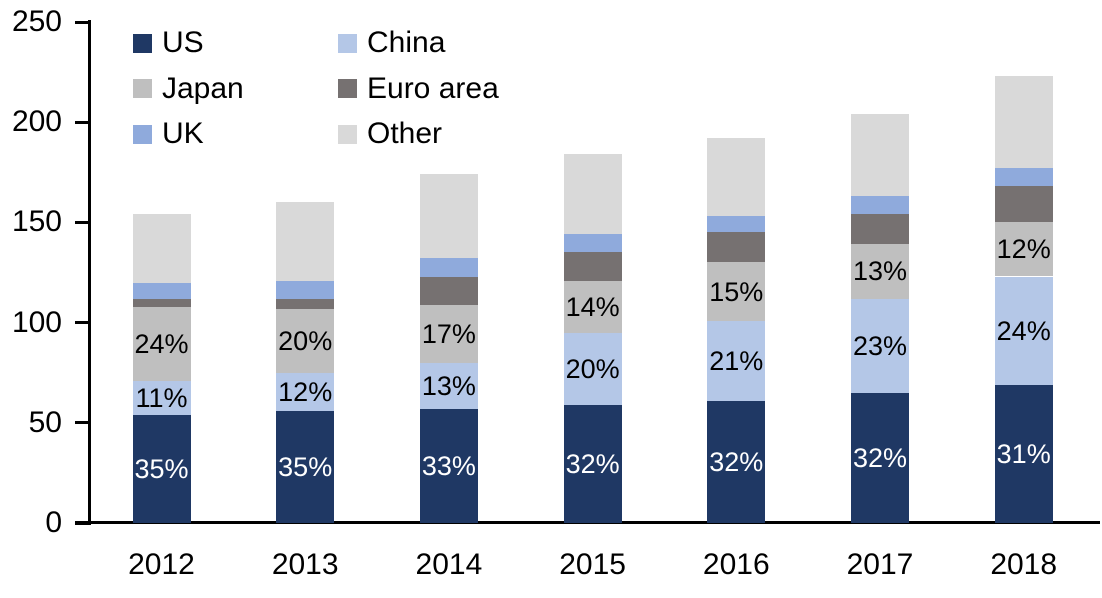 The image size is (1102, 598). I want to click on x-tick-label: 2012, so click(161, 564).